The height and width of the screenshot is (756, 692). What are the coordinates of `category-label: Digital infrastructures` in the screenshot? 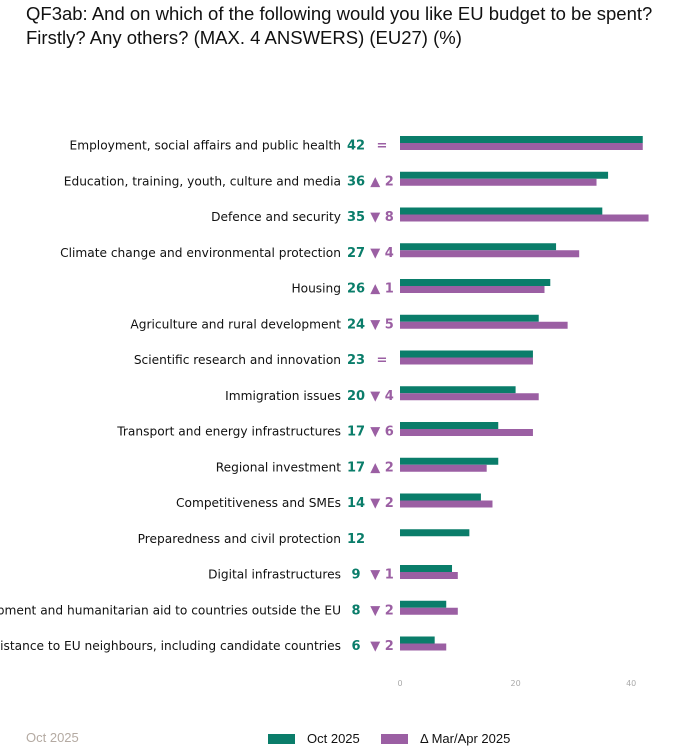 It's located at (274, 575).